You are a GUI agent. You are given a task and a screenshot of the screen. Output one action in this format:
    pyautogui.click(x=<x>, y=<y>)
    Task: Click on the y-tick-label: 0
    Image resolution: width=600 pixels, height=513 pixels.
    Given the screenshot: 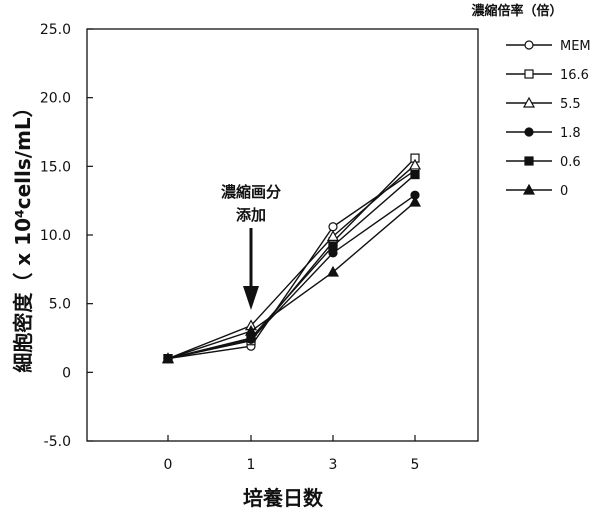 What is the action you would take?
    pyautogui.click(x=66, y=373)
    